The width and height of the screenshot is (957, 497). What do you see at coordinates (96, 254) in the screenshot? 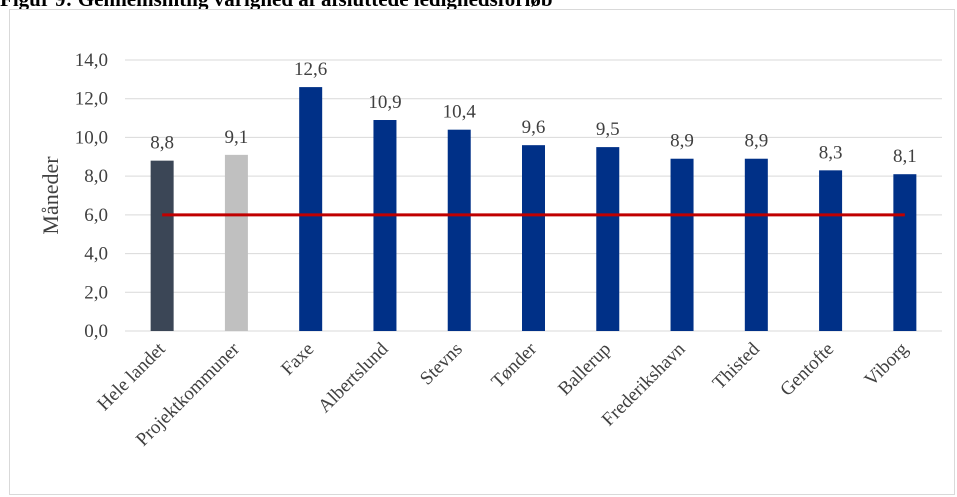
I see `y-tick-label: 4,0` at bounding box center [96, 254].